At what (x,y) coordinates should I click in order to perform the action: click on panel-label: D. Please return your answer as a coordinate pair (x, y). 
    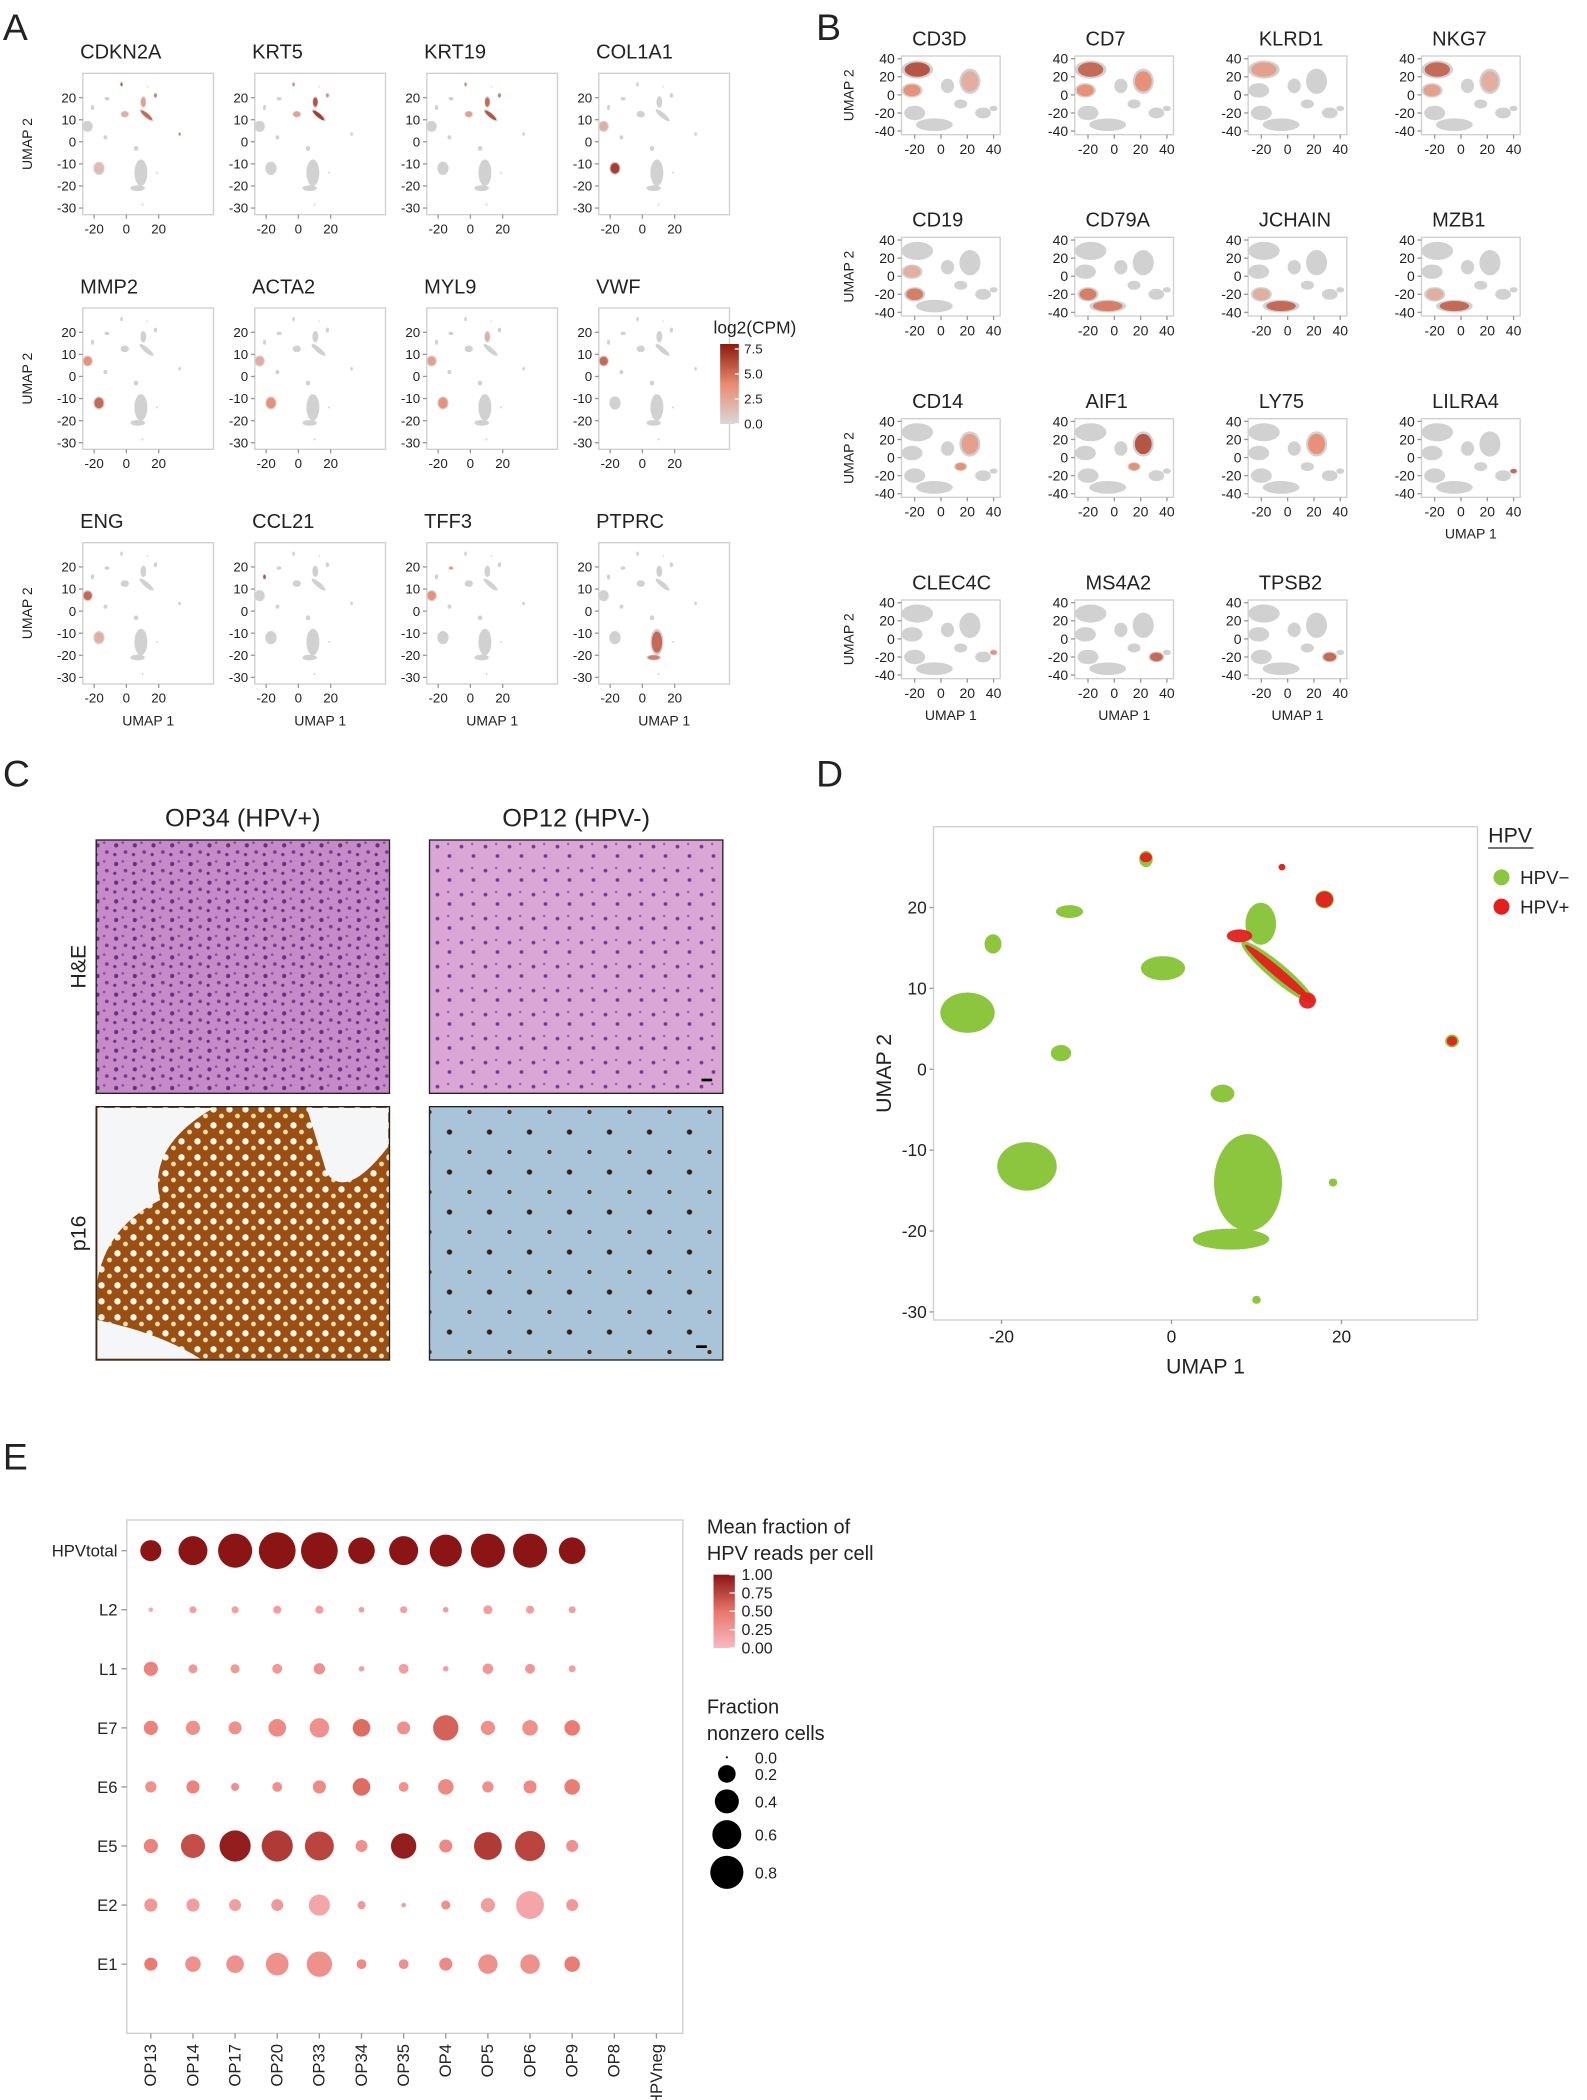
    Looking at the image, I should click on (829, 774).